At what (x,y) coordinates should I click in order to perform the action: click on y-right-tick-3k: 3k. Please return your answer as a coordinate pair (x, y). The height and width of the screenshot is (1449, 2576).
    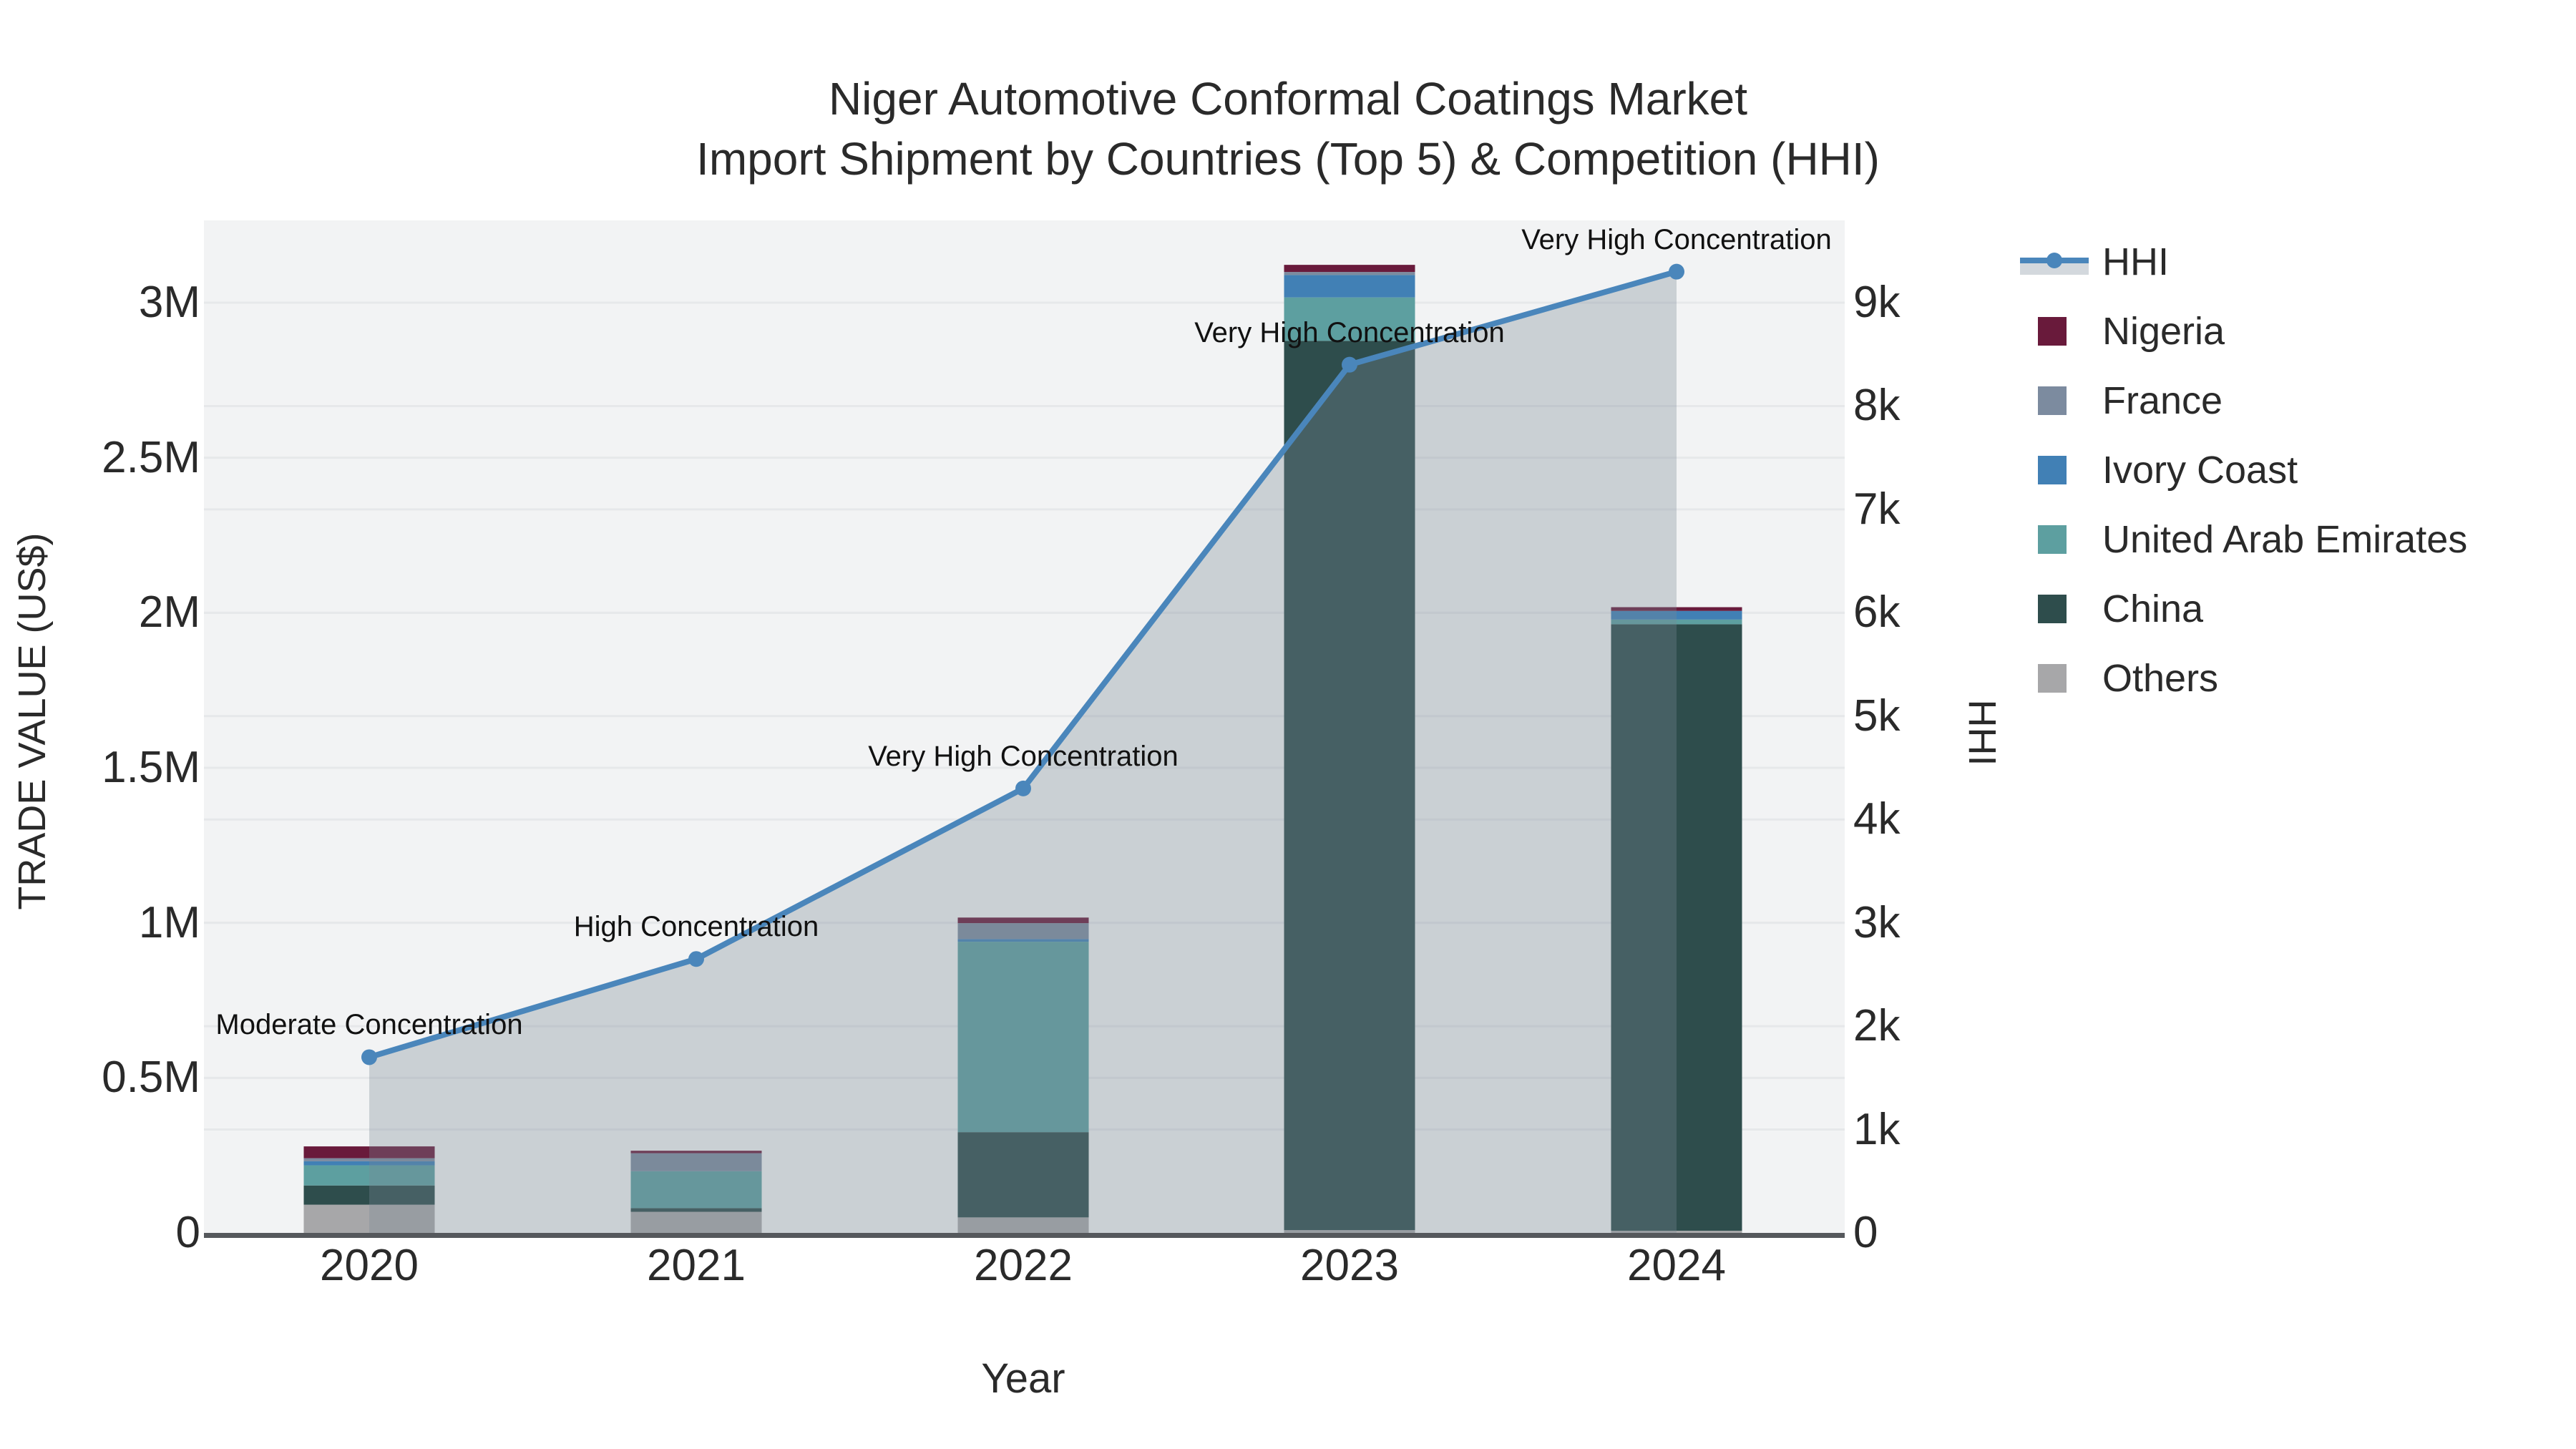
    Looking at the image, I should click on (1877, 922).